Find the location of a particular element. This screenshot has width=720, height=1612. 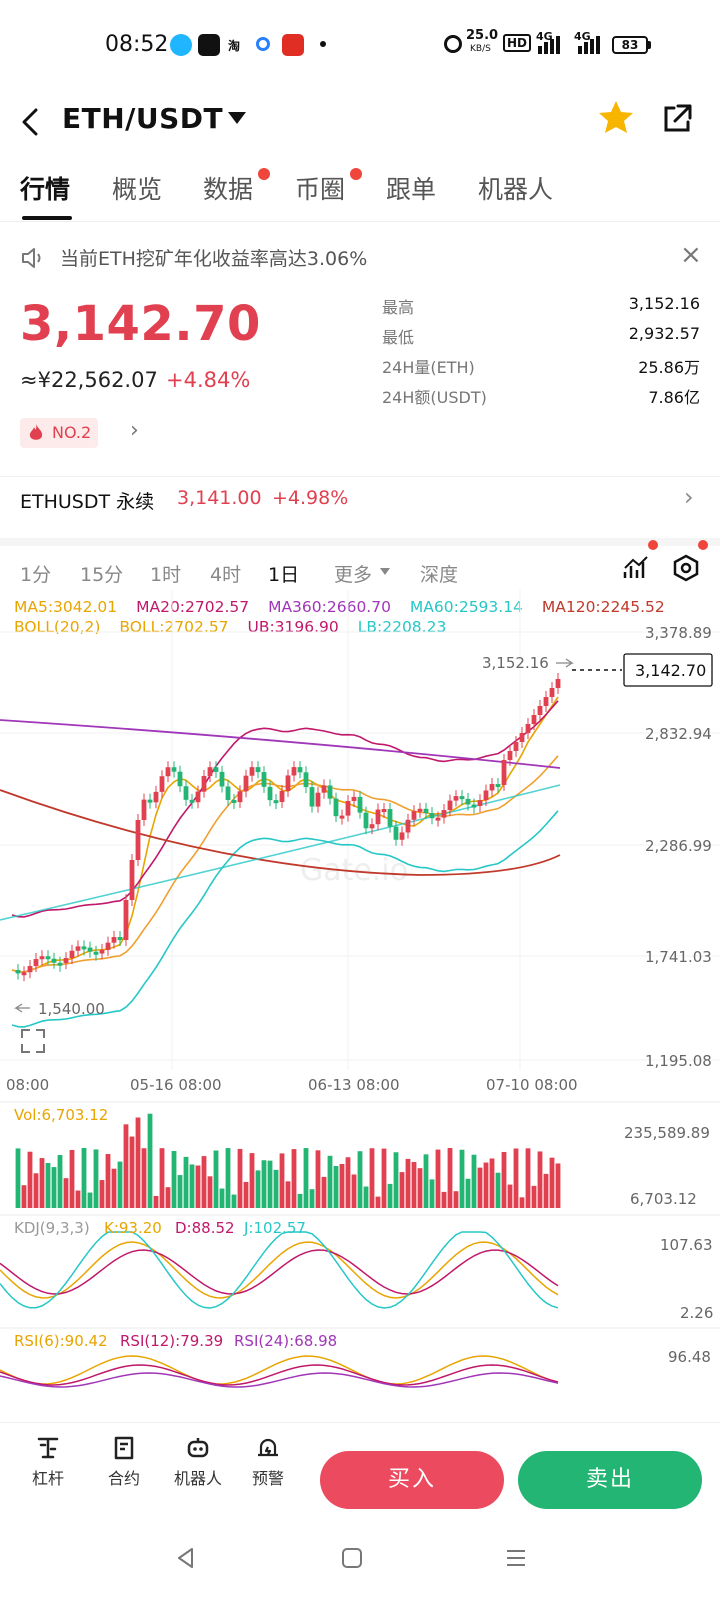

tab-overview: 概览 is located at coordinates (137, 189).